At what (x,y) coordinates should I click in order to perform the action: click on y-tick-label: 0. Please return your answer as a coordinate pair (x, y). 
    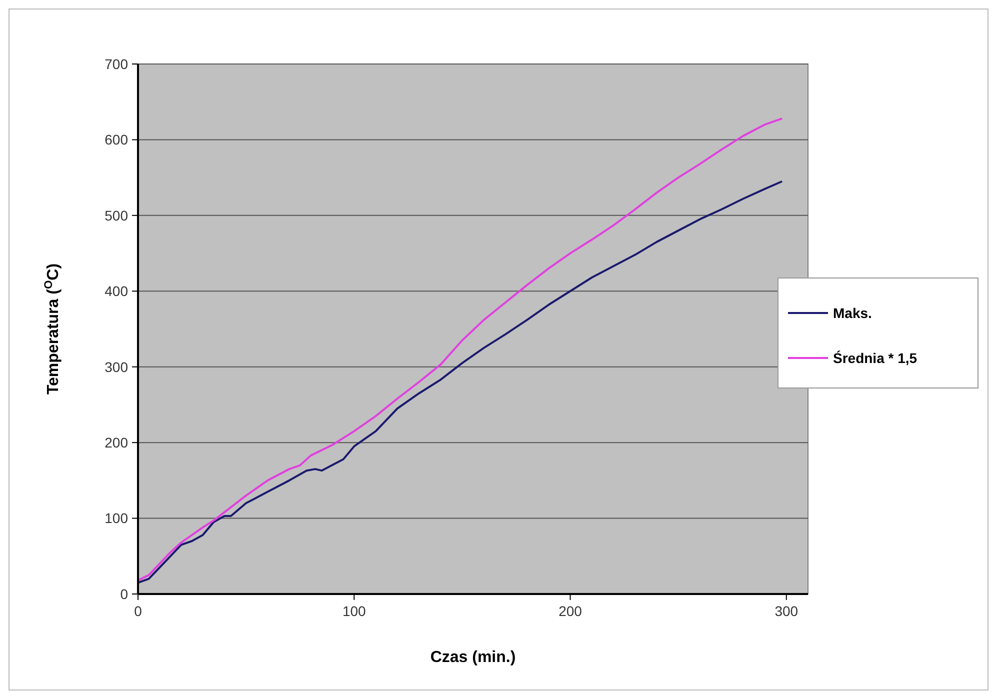
    Looking at the image, I should click on (124, 594).